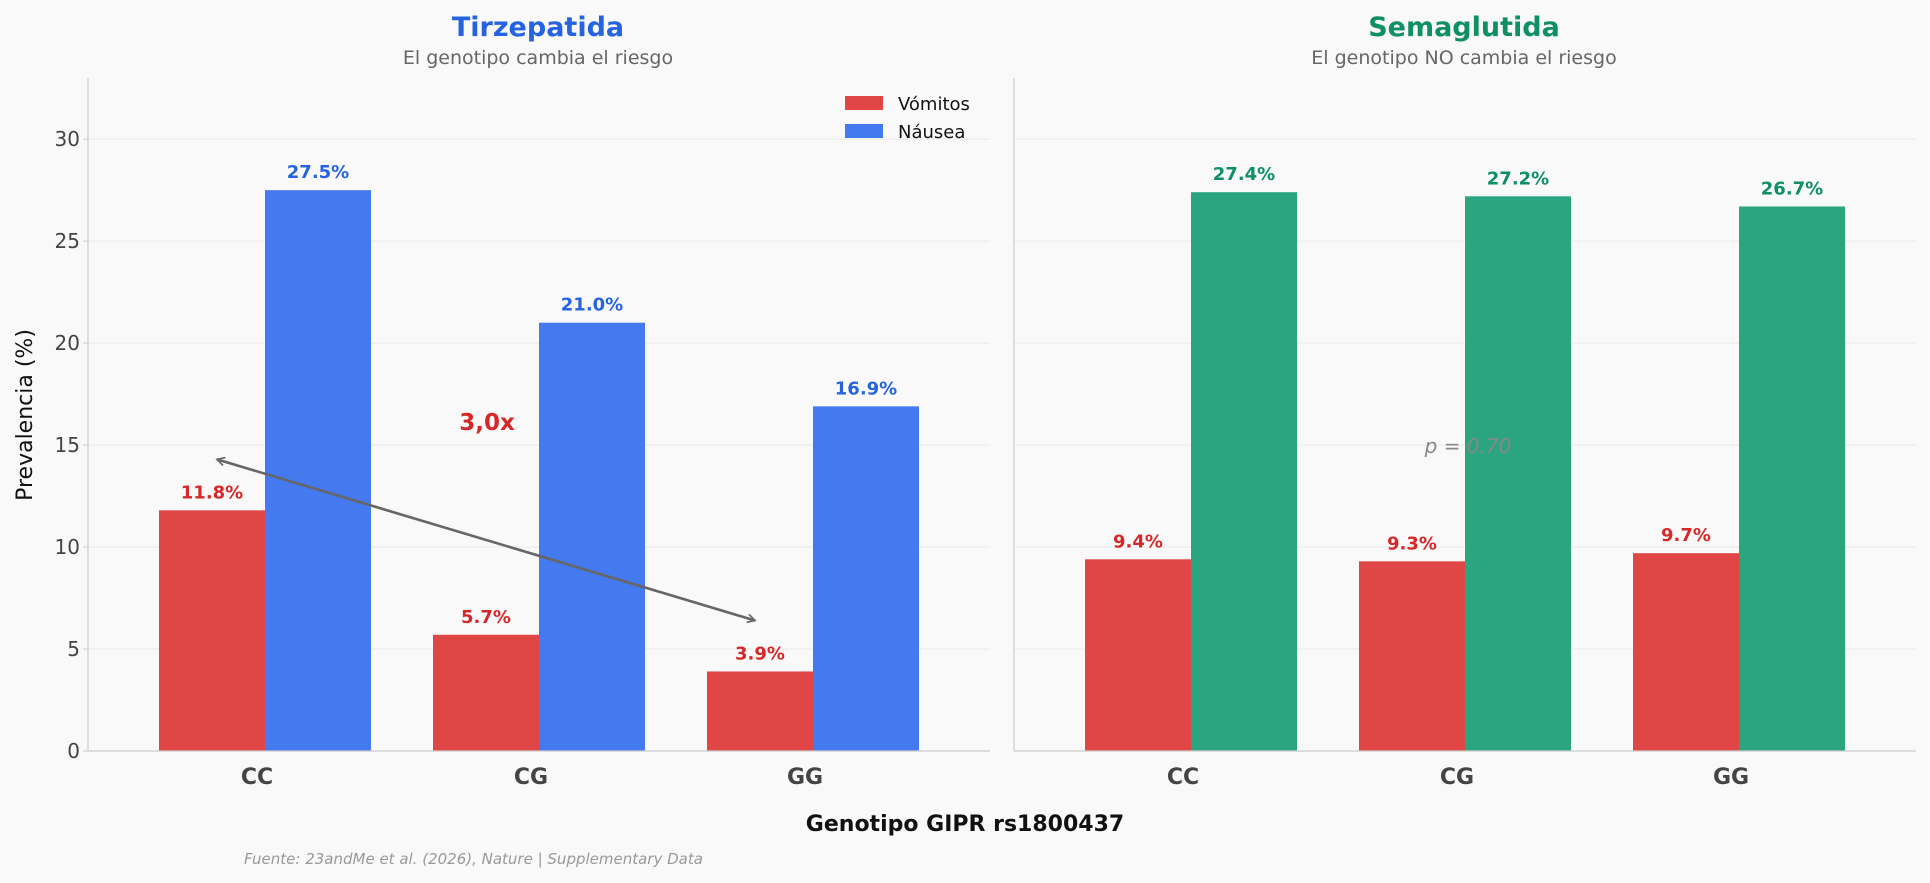 The image size is (1930, 883). I want to click on right-panel-title: Semaglutida, so click(1464, 27).